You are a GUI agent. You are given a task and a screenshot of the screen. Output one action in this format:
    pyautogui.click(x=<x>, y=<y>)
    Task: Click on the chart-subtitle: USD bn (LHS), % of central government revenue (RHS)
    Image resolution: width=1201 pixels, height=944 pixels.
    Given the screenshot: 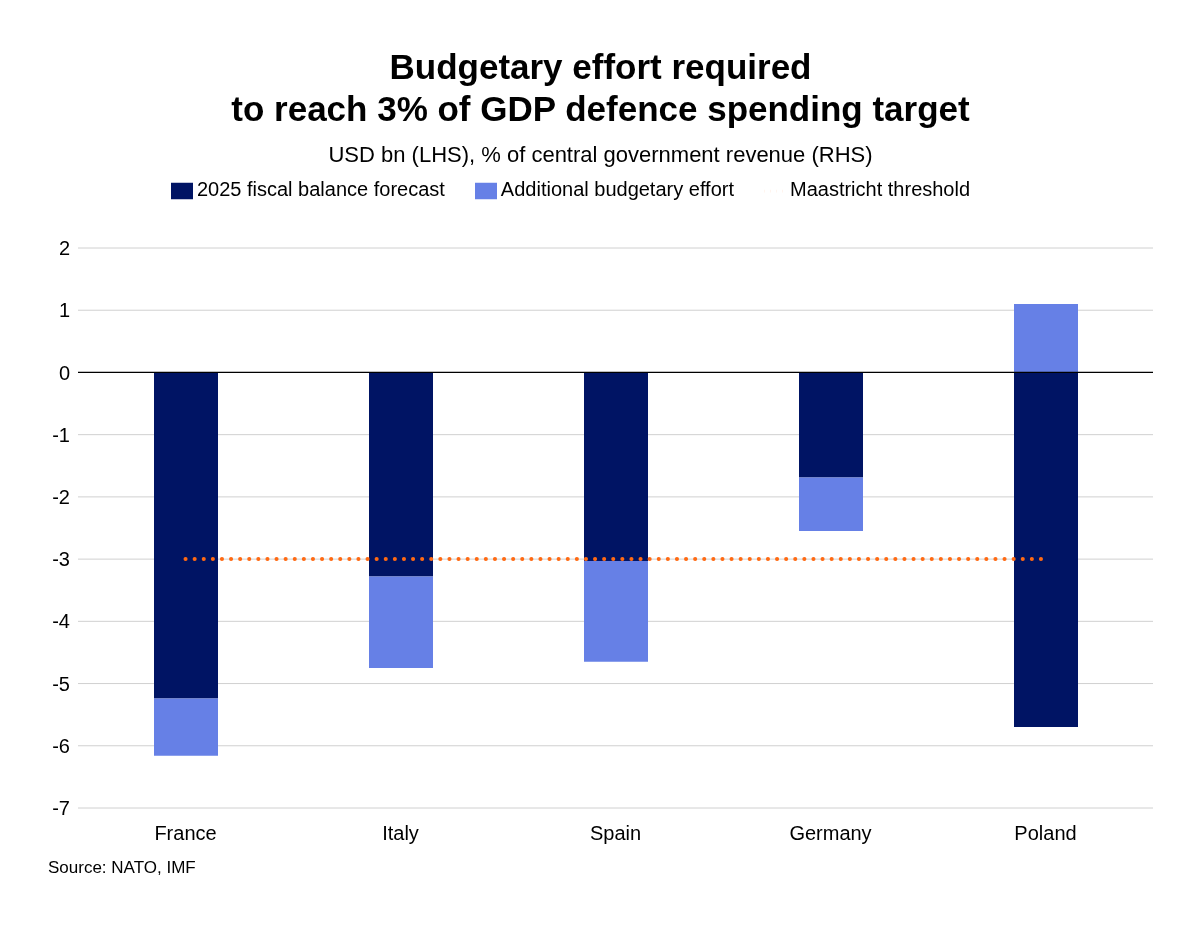 What is the action you would take?
    pyautogui.click(x=600, y=155)
    